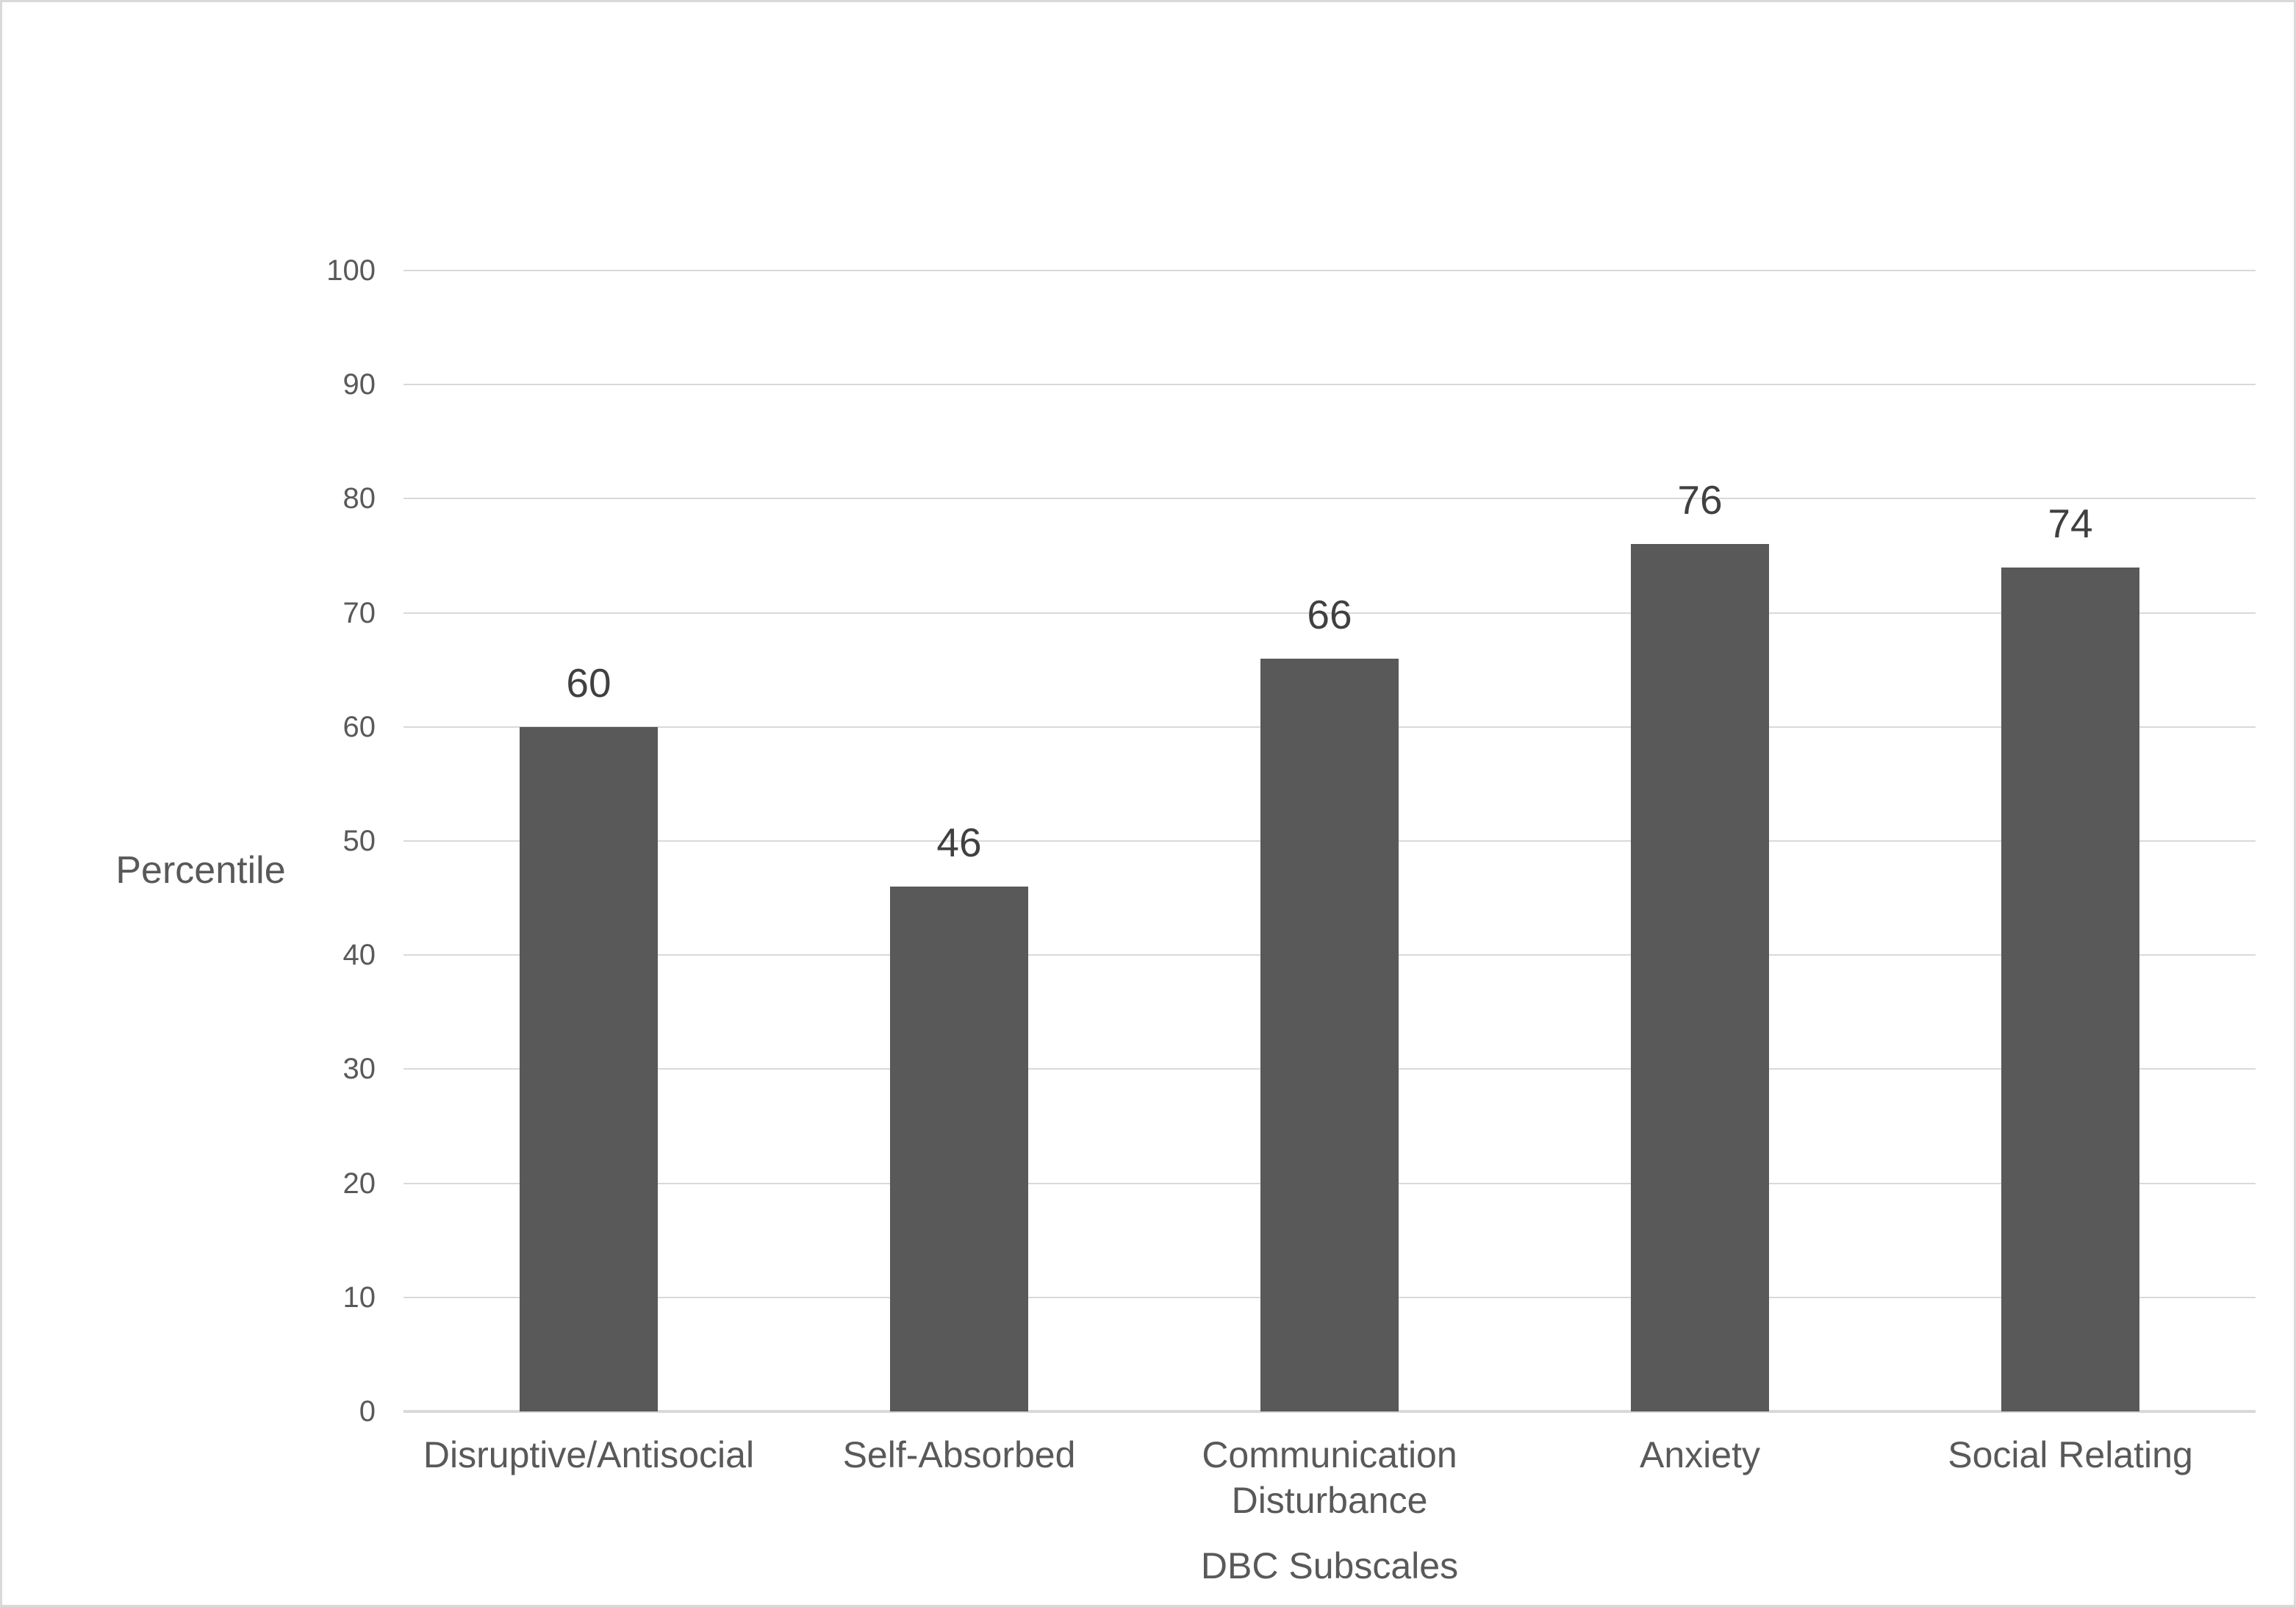 The image size is (2296, 1607). What do you see at coordinates (588, 682) in the screenshot?
I see `bar-value-label: 60` at bounding box center [588, 682].